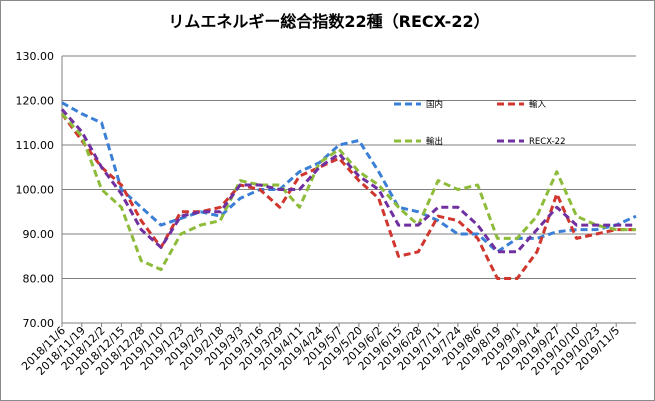  What do you see at coordinates (35, 145) in the screenshot?
I see `y-tick-label: 110.00` at bounding box center [35, 145].